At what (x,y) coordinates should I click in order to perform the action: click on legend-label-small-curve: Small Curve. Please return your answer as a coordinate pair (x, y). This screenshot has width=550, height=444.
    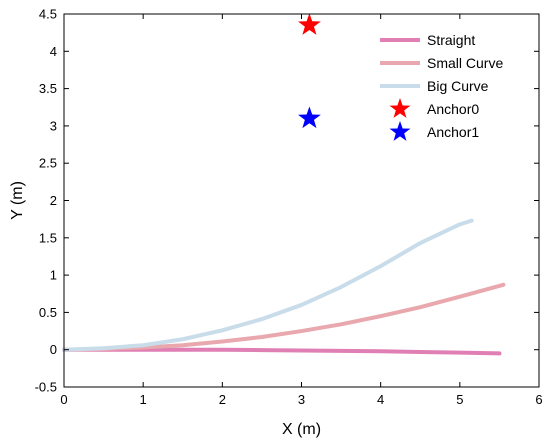
    Looking at the image, I should click on (465, 63).